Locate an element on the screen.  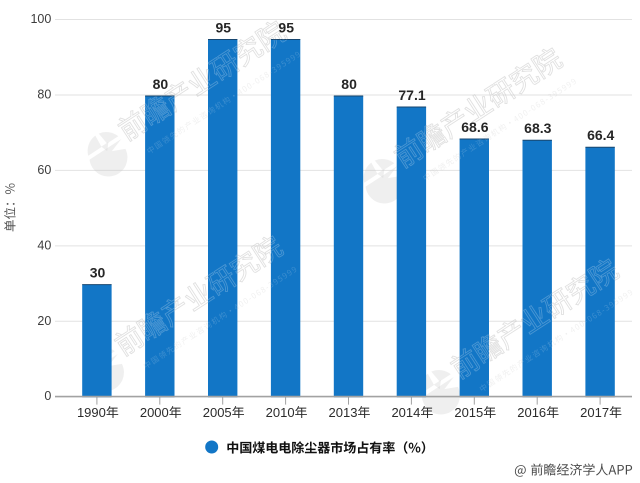
svg-text: 68.6 is located at coordinates (474, 127).